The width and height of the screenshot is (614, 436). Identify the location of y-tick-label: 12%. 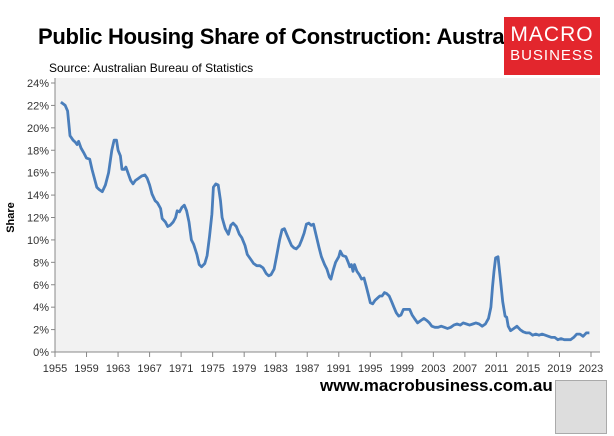
(38, 219).